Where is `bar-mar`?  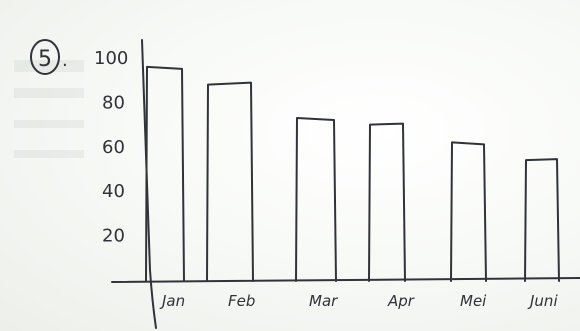 bar-mar is located at coordinates (316, 199).